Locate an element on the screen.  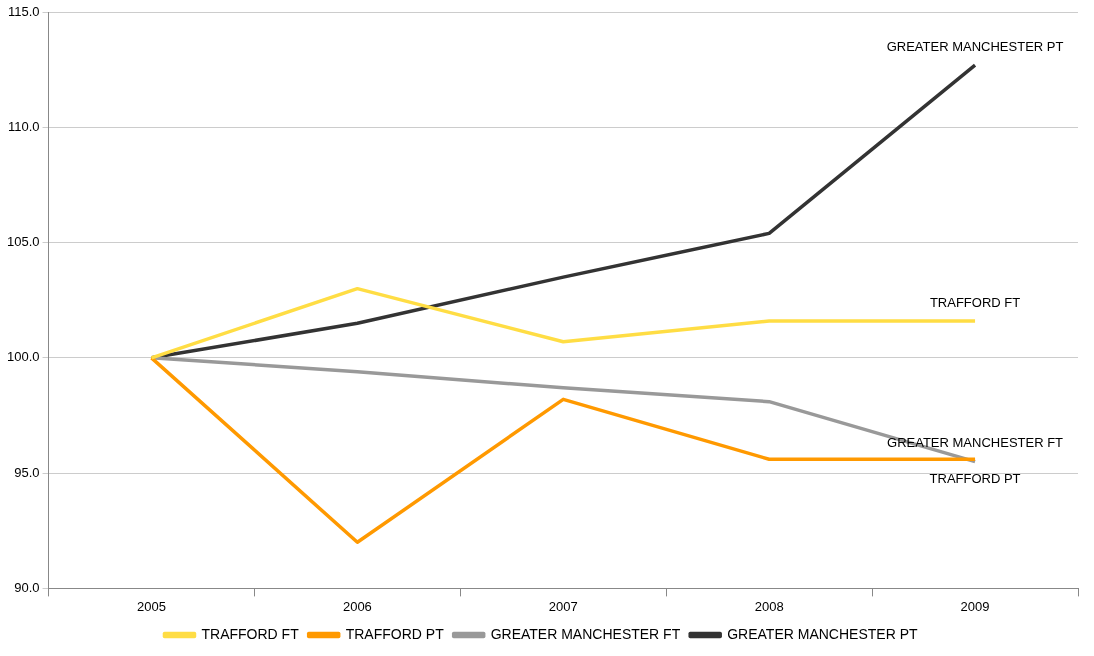
legend-label: TRAFFORD PT is located at coordinates (395, 633).